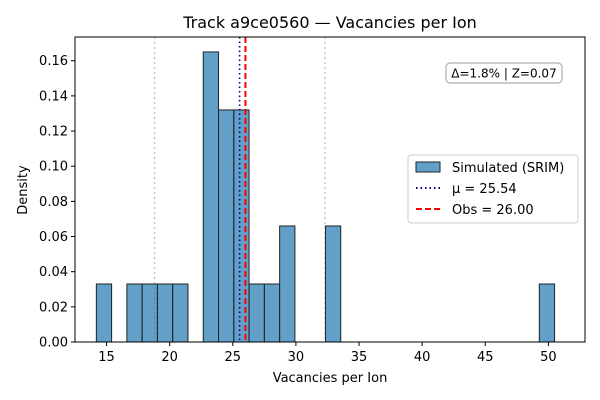 Image resolution: width=600 pixels, height=400 pixels. Describe the element at coordinates (53, 167) in the screenshot. I see `y-tick-label: 0.10` at that location.